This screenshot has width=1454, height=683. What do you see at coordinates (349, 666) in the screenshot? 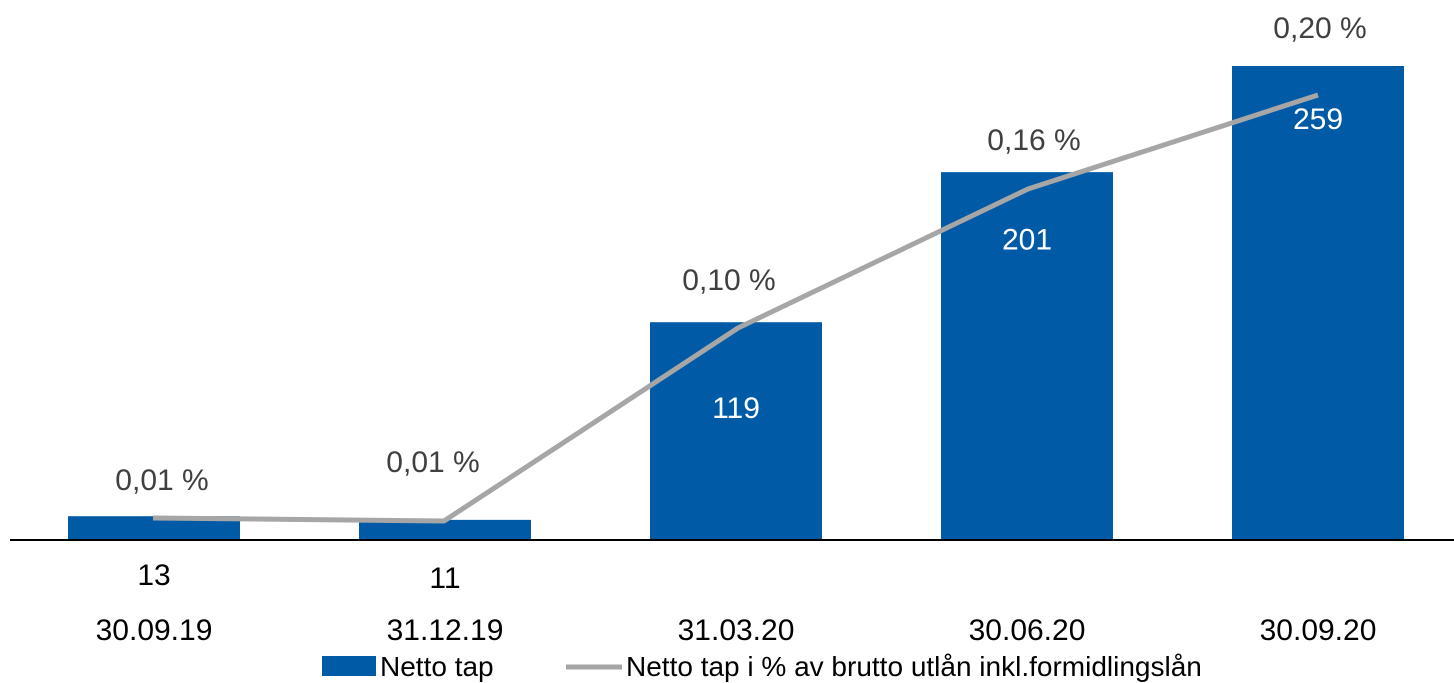
I see `legend-swatch-bar` at bounding box center [349, 666].